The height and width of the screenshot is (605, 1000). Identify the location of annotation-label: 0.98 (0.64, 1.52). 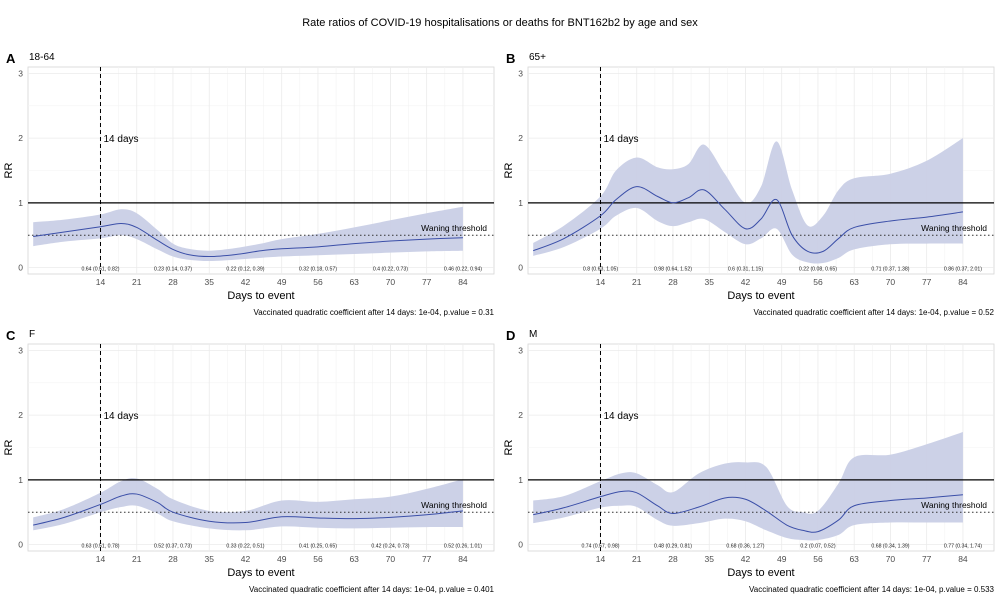
(673, 270).